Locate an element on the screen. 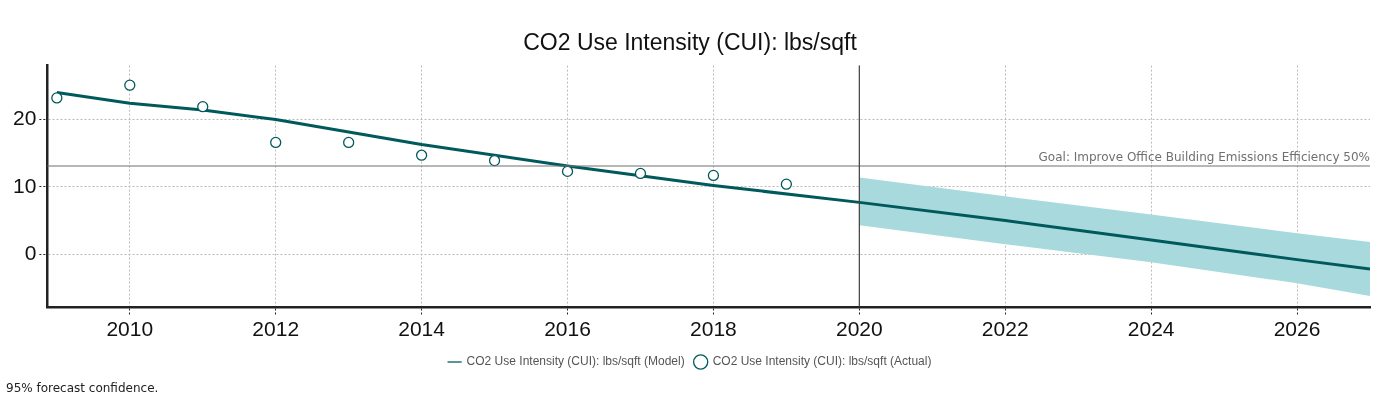  x-tick-label: 2016 is located at coordinates (567, 329).